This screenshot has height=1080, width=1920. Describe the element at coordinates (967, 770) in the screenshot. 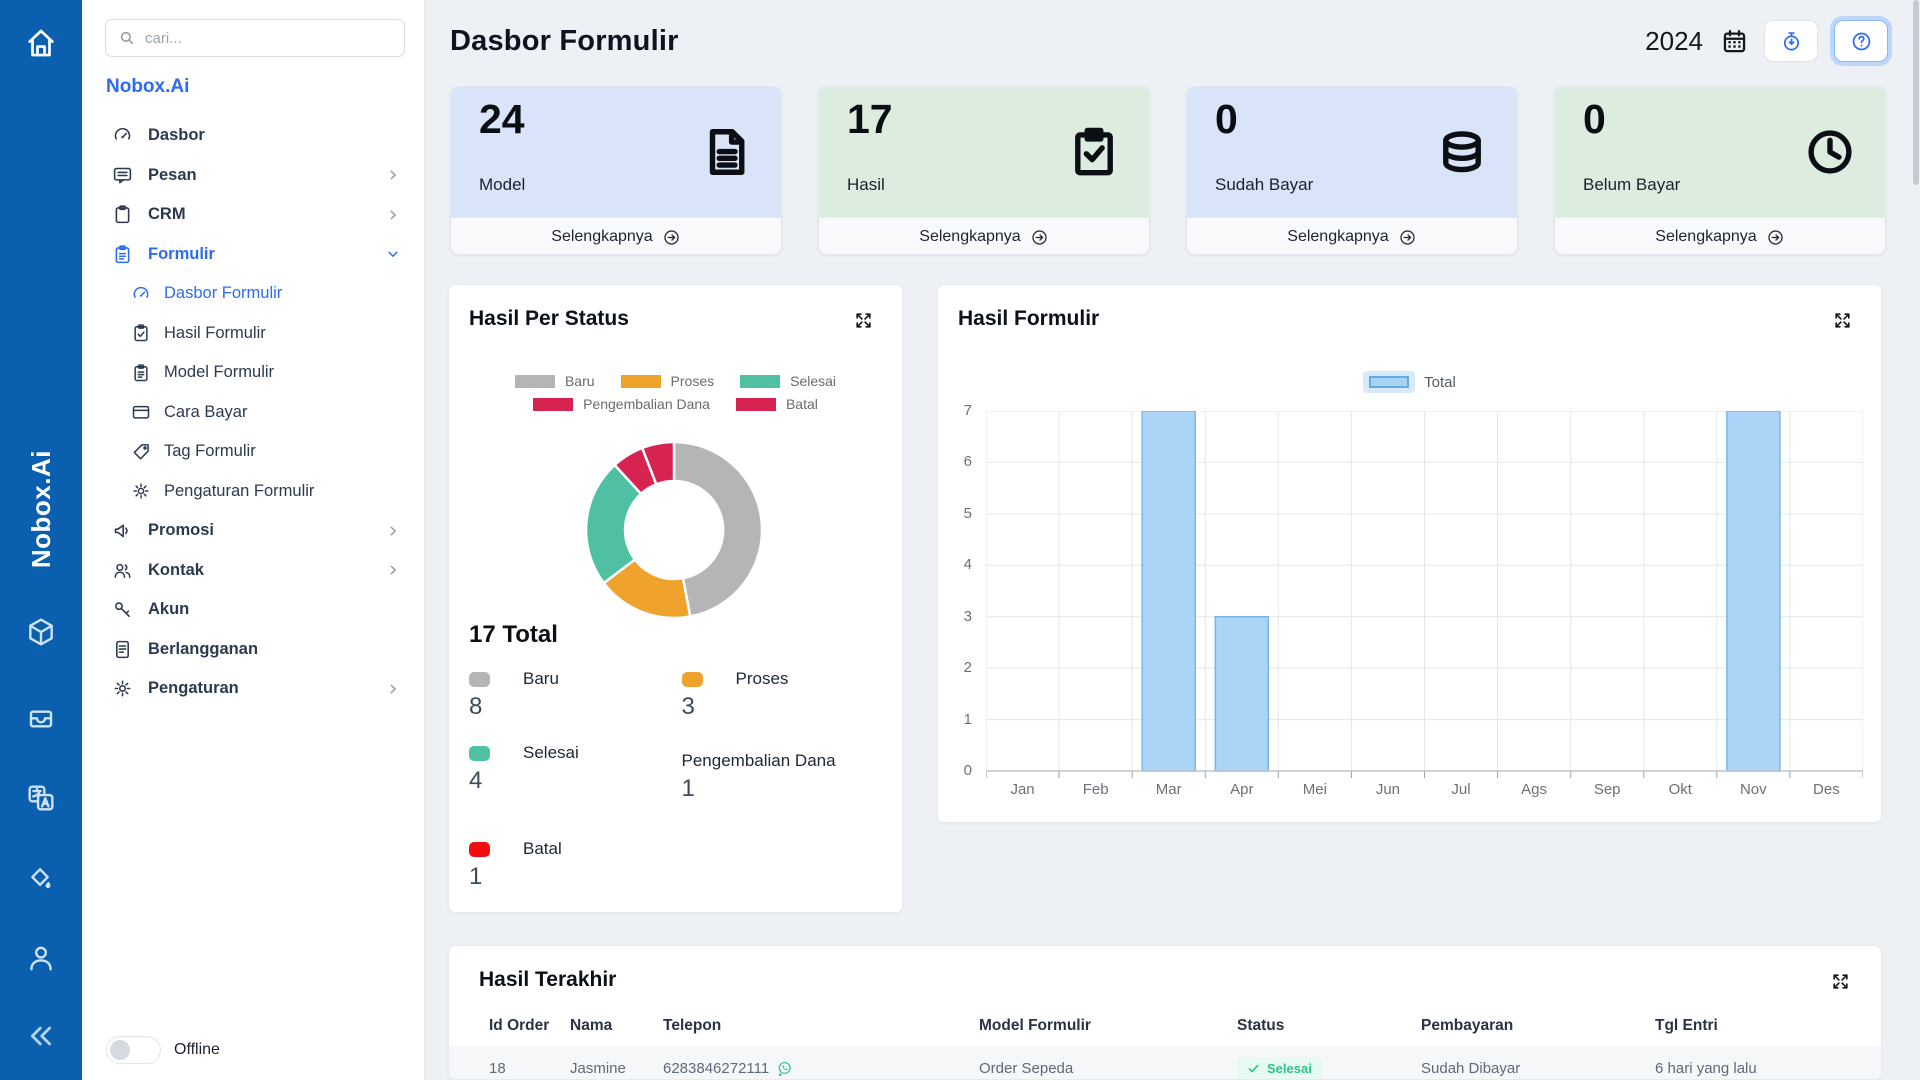

I see `y-tick-label: 0` at that location.